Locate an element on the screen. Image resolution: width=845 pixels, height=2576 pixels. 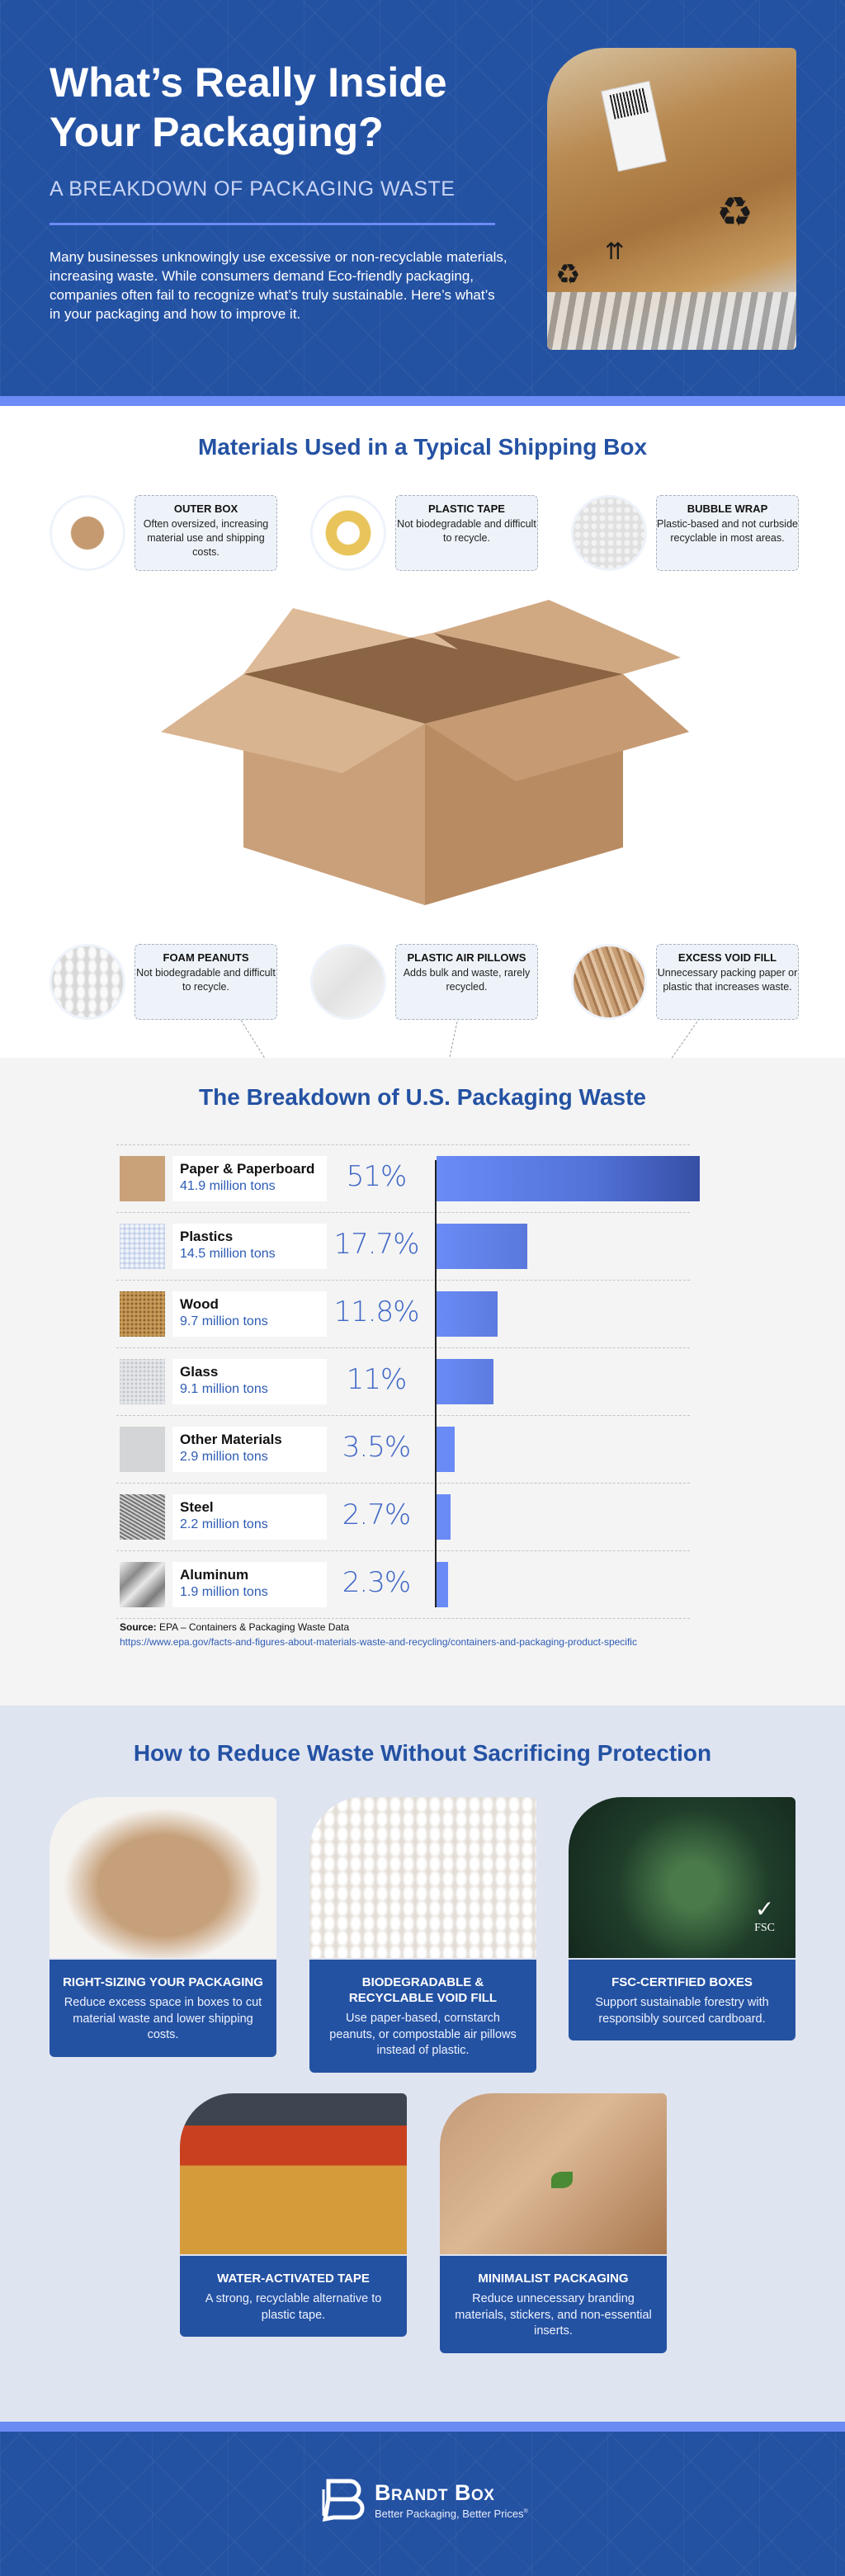
foam-peanuts-icon is located at coordinates (87, 982).